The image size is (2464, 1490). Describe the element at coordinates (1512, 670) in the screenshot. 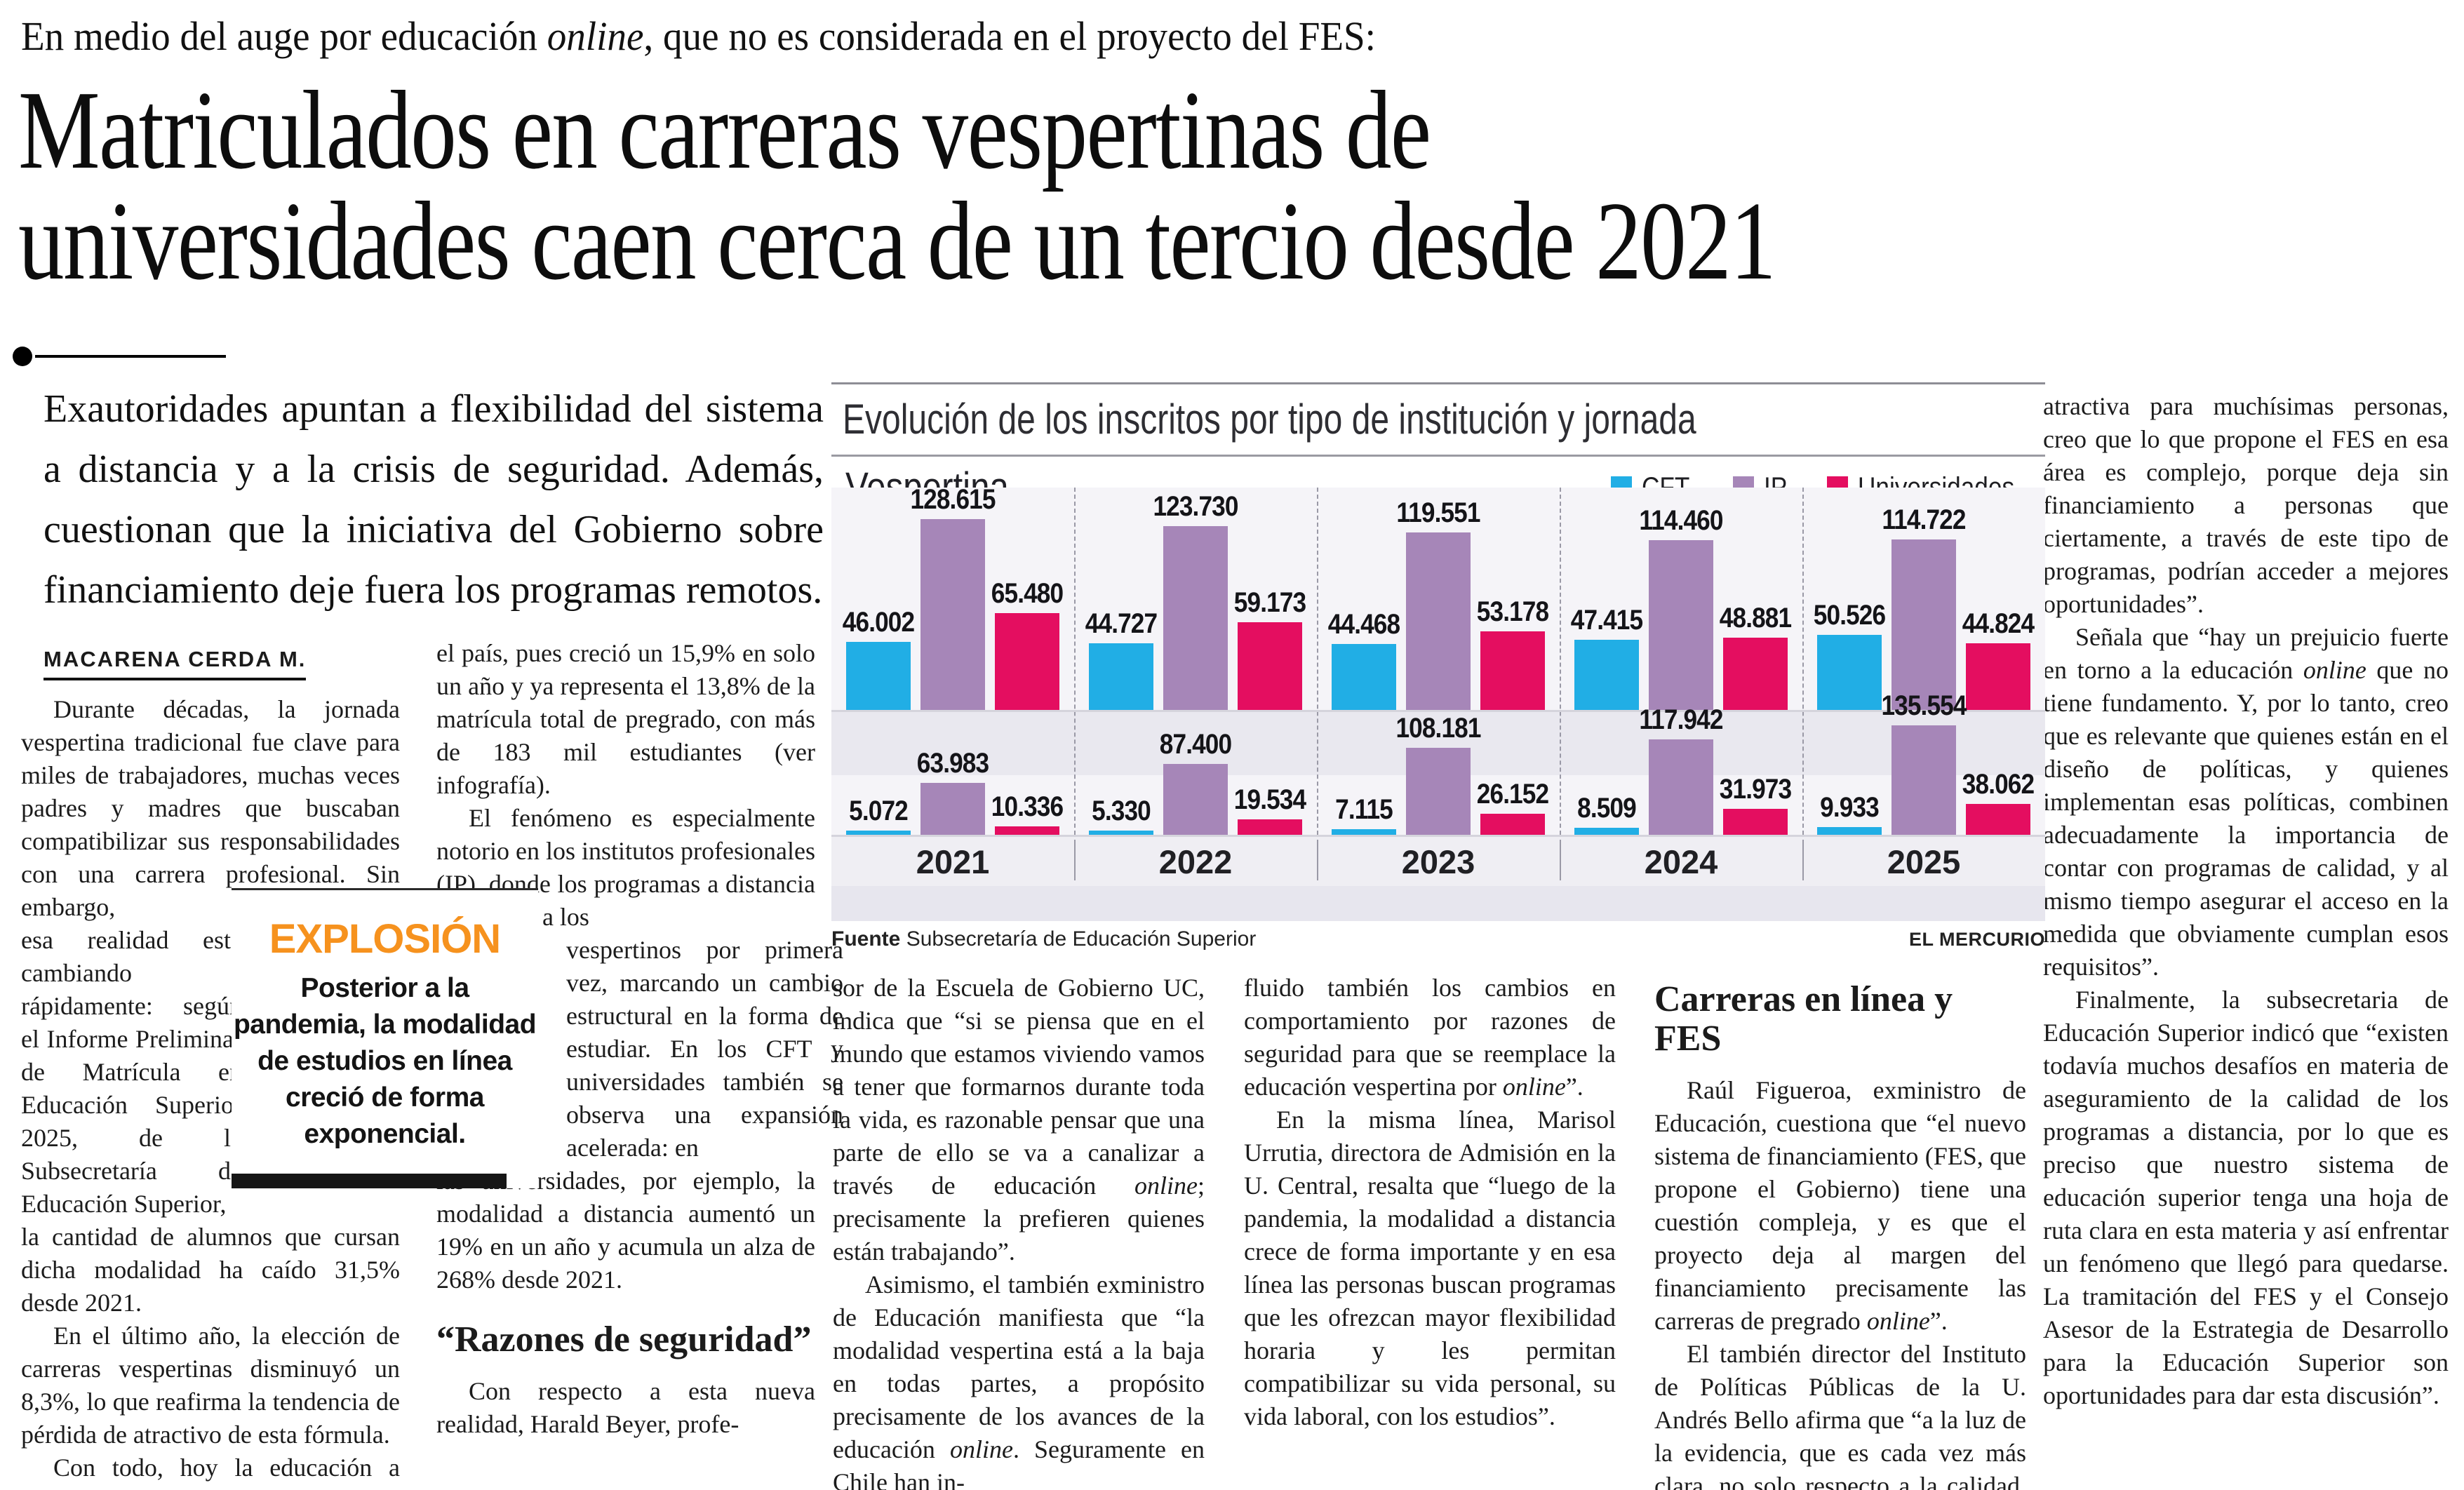

I see `bar-universidades-2023-vespertina` at that location.